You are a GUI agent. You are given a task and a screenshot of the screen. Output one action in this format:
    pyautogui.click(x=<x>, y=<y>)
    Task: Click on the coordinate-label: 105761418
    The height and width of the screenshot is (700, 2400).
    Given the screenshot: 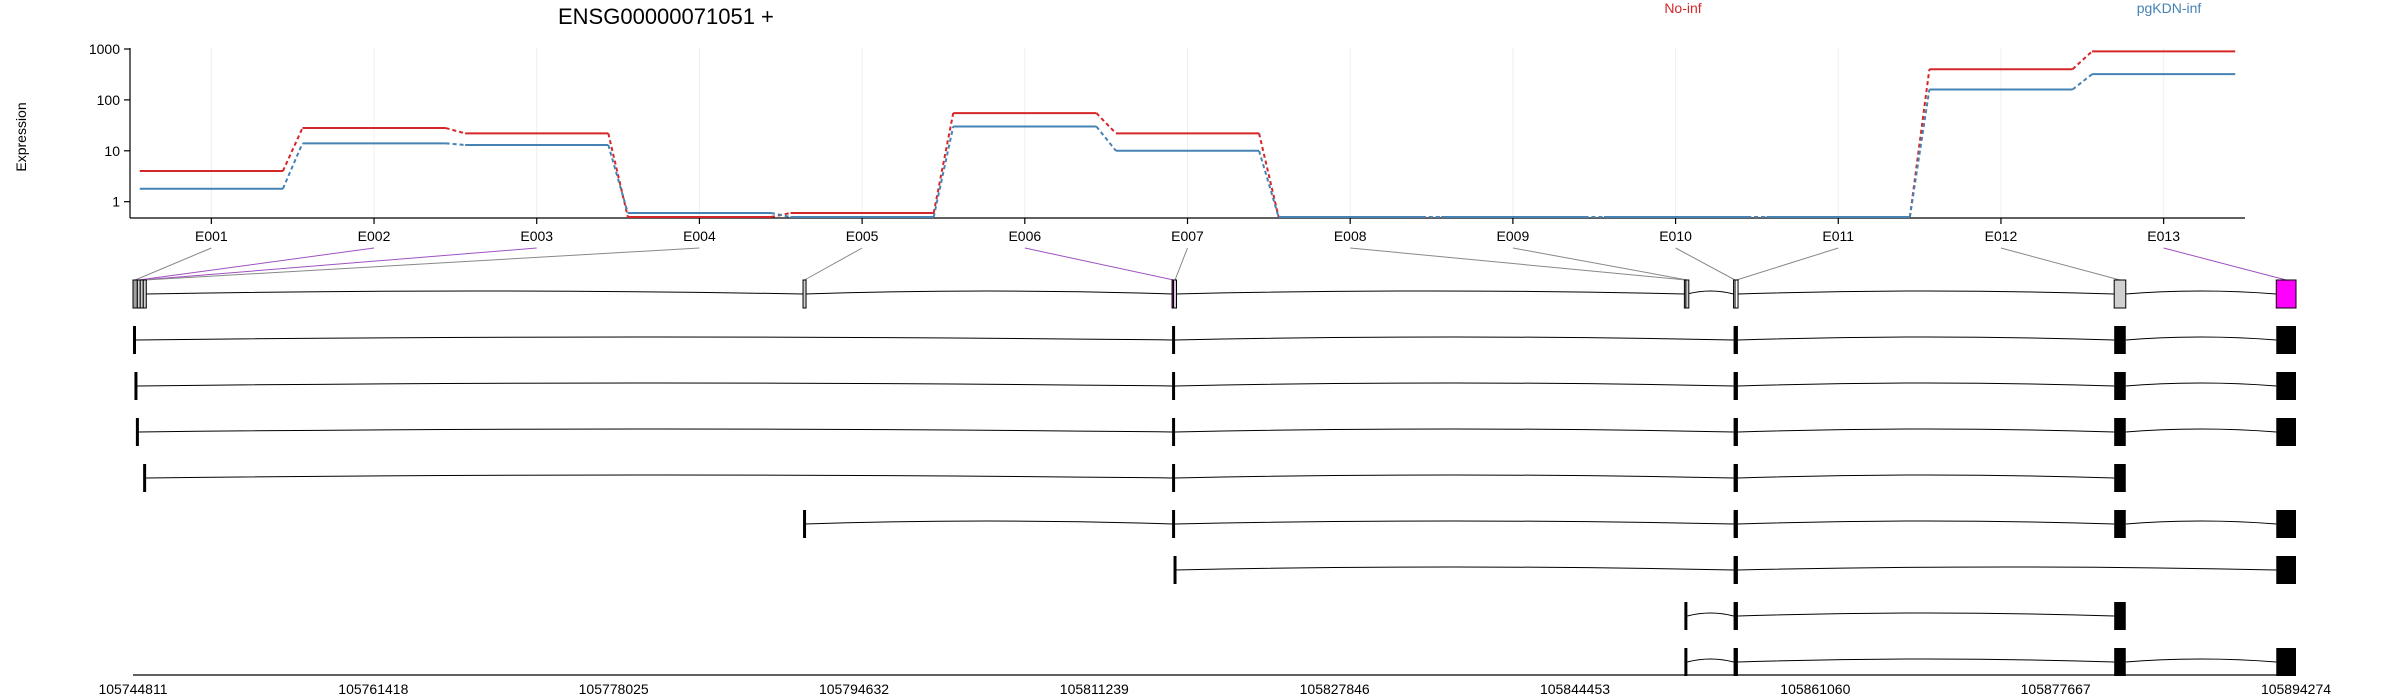 What is the action you would take?
    pyautogui.click(x=373, y=689)
    